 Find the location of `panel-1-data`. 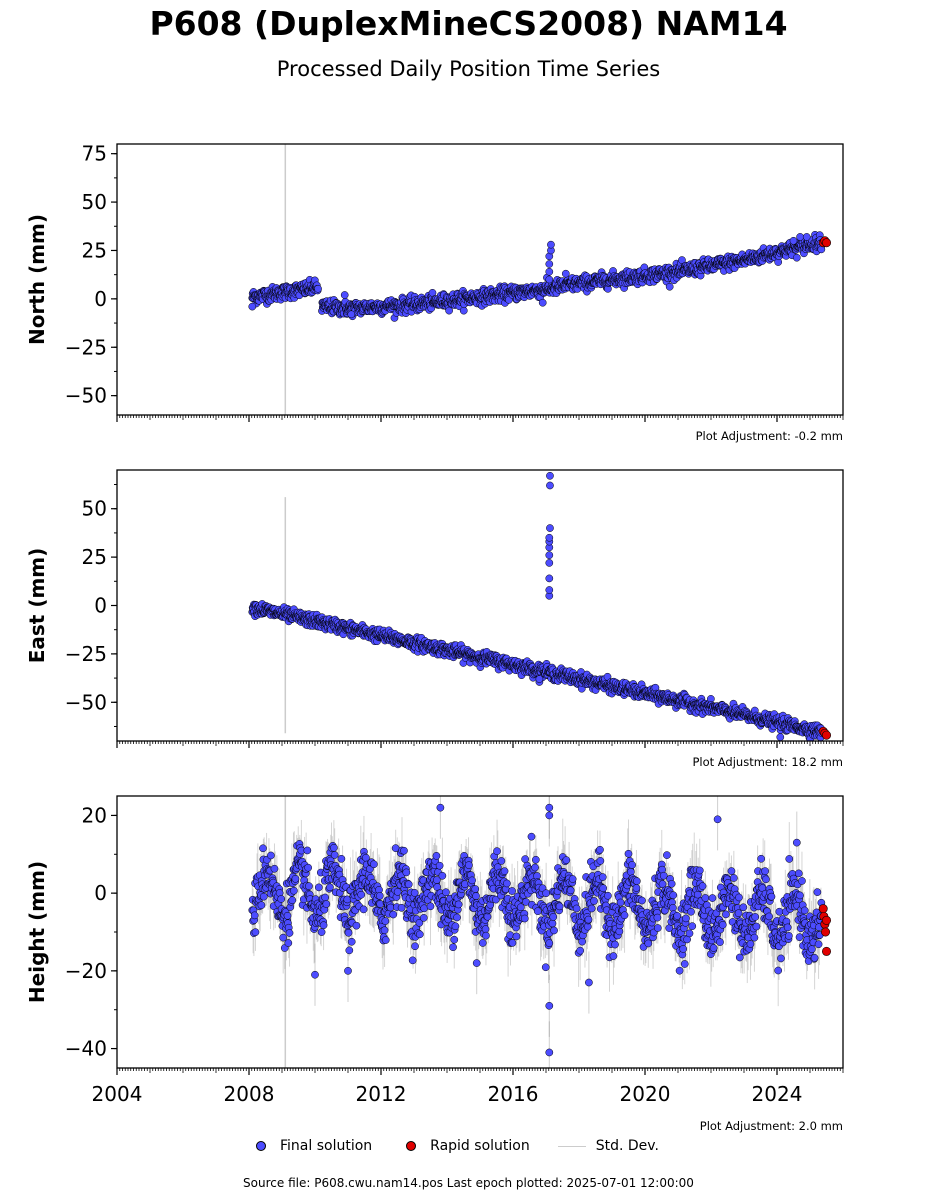

panel-1-data is located at coordinates (539, 606).